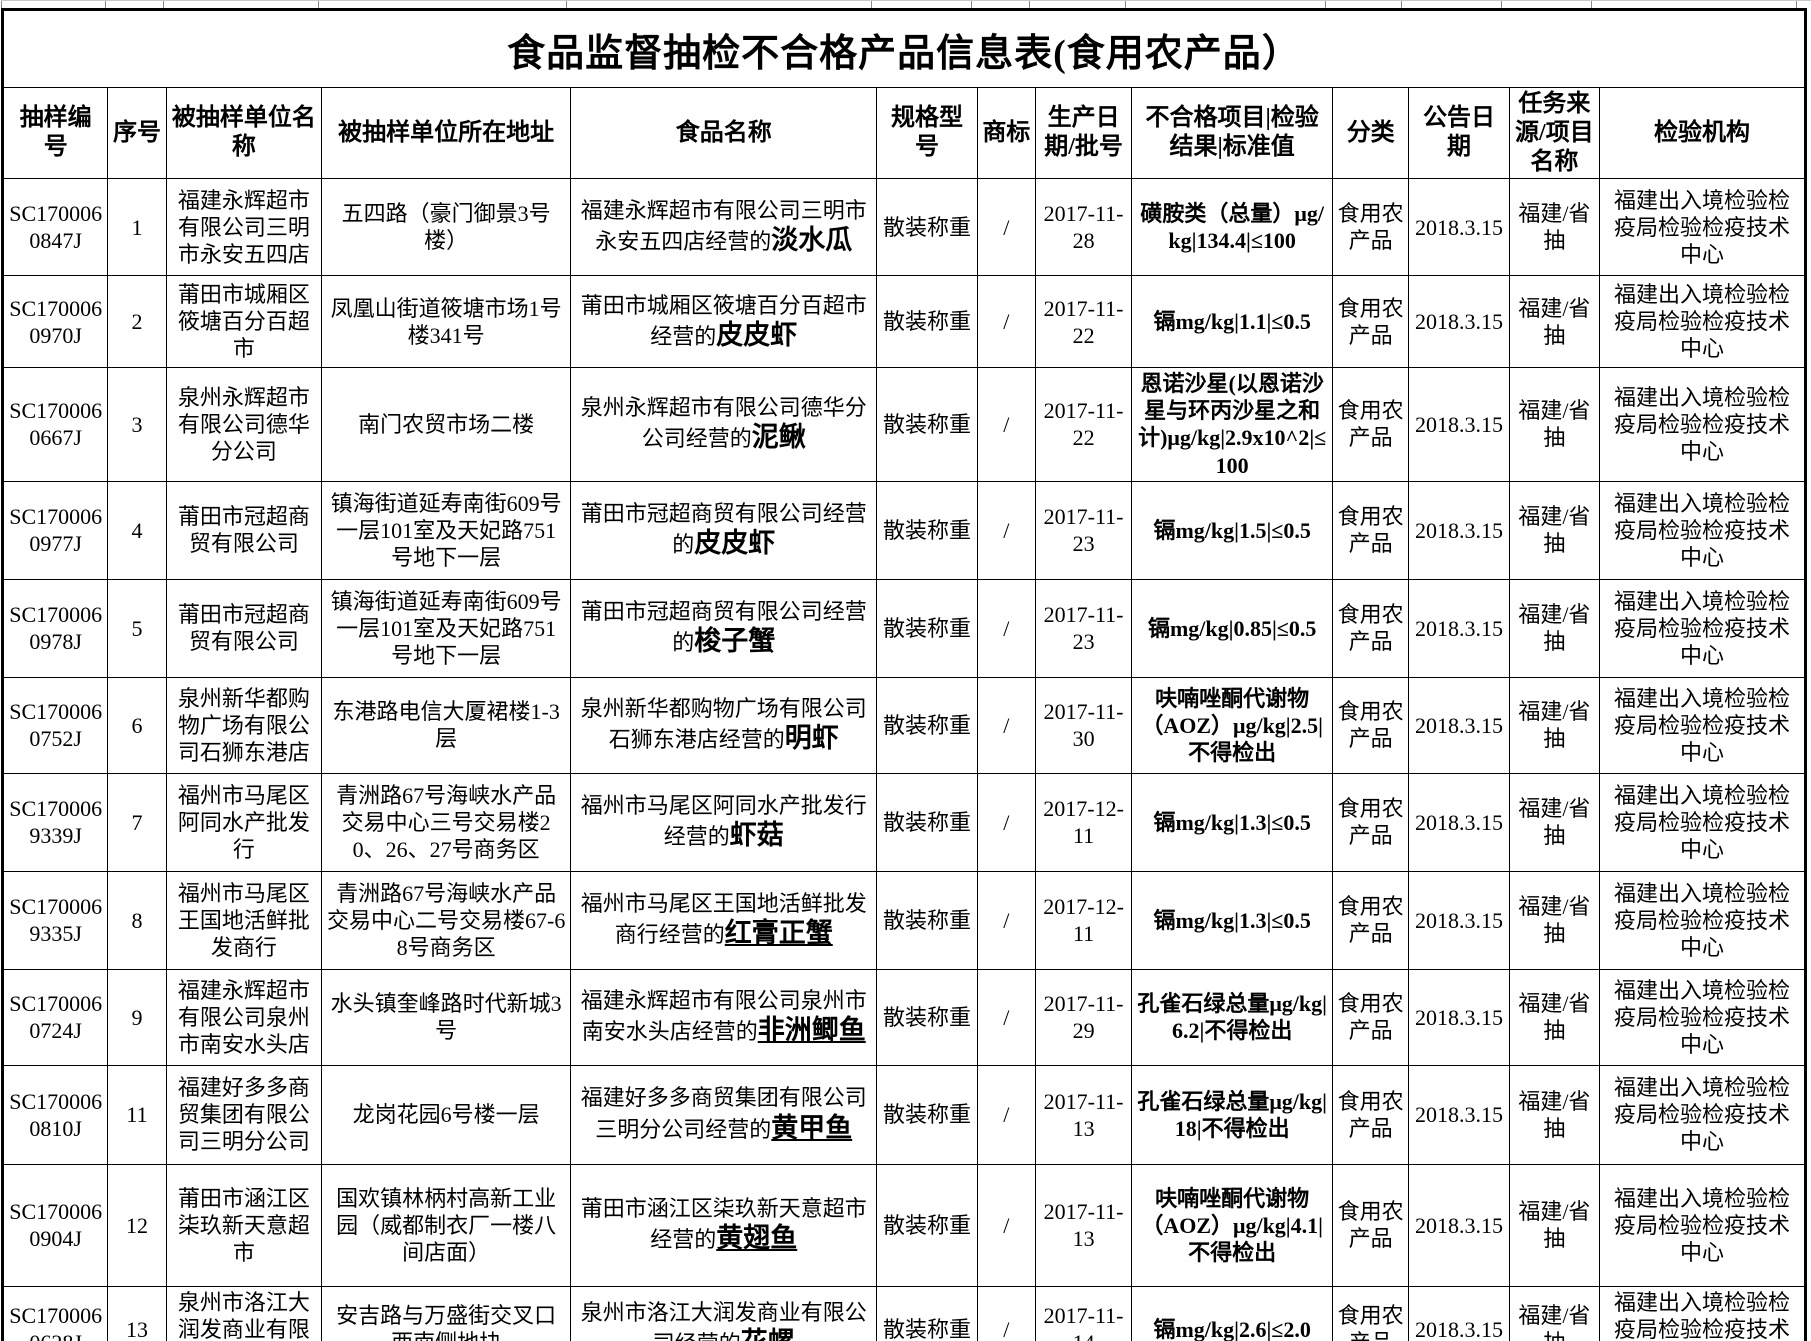  Describe the element at coordinates (137, 628) in the screenshot. I see `cell-seq: 5` at that location.